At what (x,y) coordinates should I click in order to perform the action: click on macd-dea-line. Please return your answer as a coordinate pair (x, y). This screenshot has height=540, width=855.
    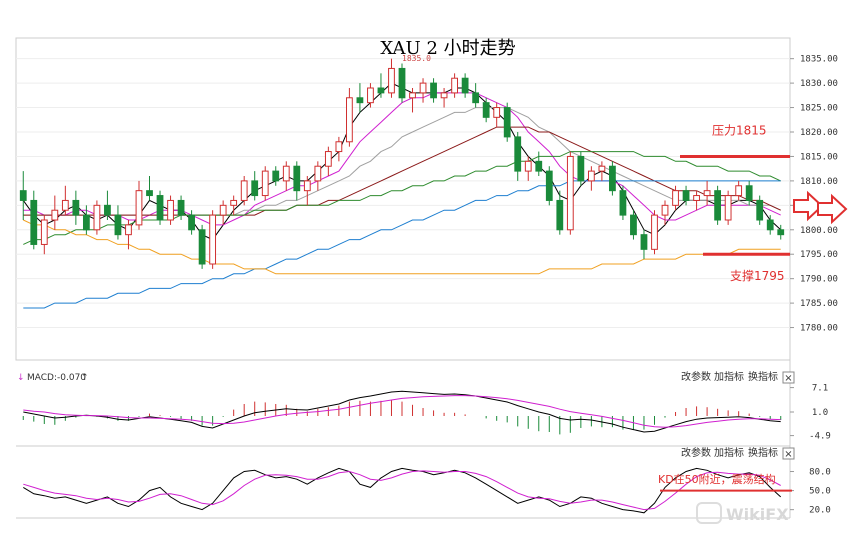
    Looking at the image, I should click on (402, 411).